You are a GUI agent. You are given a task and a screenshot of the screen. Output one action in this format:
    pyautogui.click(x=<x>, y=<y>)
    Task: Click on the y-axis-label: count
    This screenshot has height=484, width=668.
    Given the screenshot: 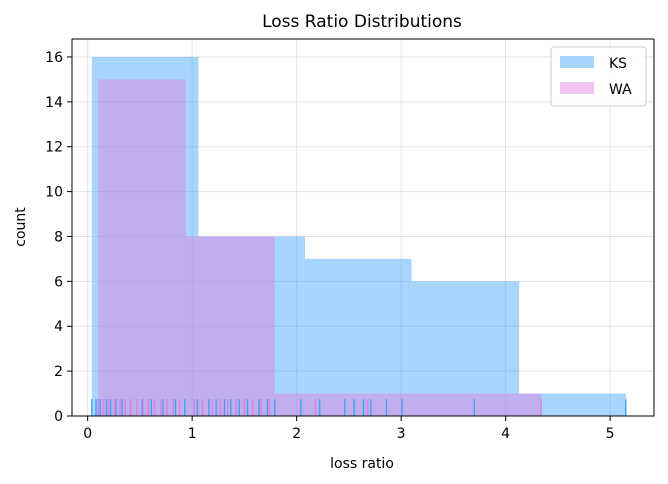 What is the action you would take?
    pyautogui.click(x=21, y=227)
    